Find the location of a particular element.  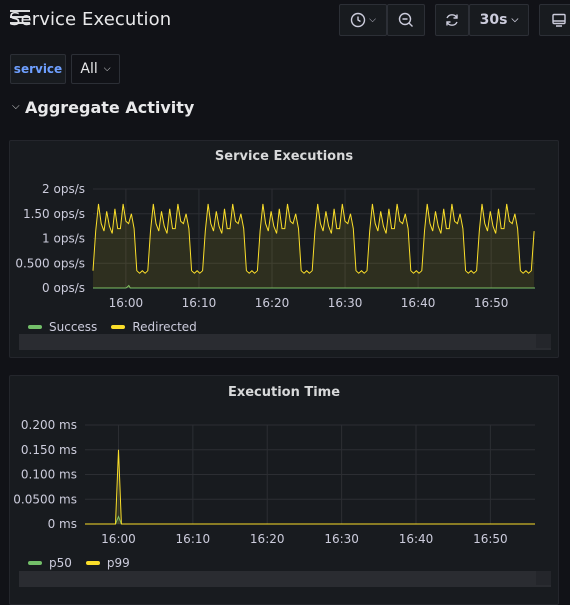

legend-item-success: Success is located at coordinates (62, 327).